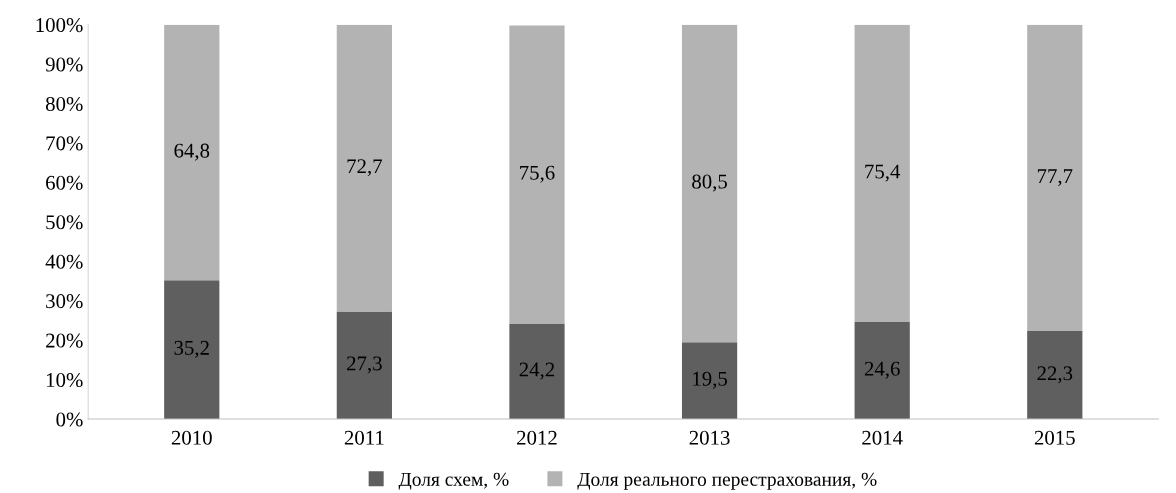 This screenshot has width=1176, height=493. Describe the element at coordinates (64, 261) in the screenshot. I see `y-tick-label: 40%` at that location.